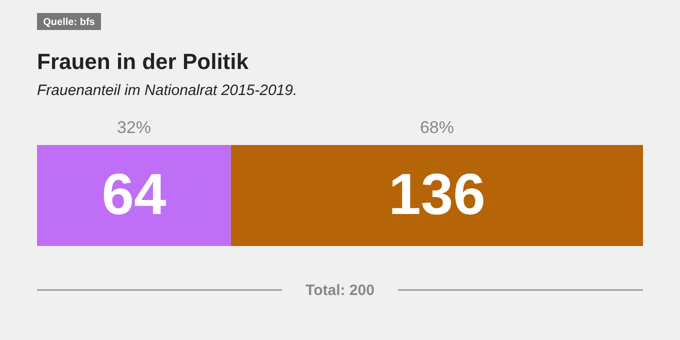 The image size is (680, 340). I want to click on chart-subtitle: Frauenanteil im Nationalrat 2015-2019., so click(167, 90).